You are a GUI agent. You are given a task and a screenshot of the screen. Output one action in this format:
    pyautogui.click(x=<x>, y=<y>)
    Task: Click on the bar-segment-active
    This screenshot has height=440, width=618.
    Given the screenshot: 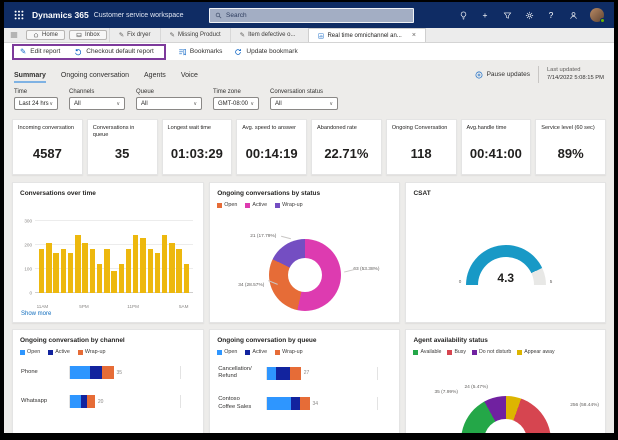 What is the action you would take?
    pyautogui.click(x=282, y=373)
    